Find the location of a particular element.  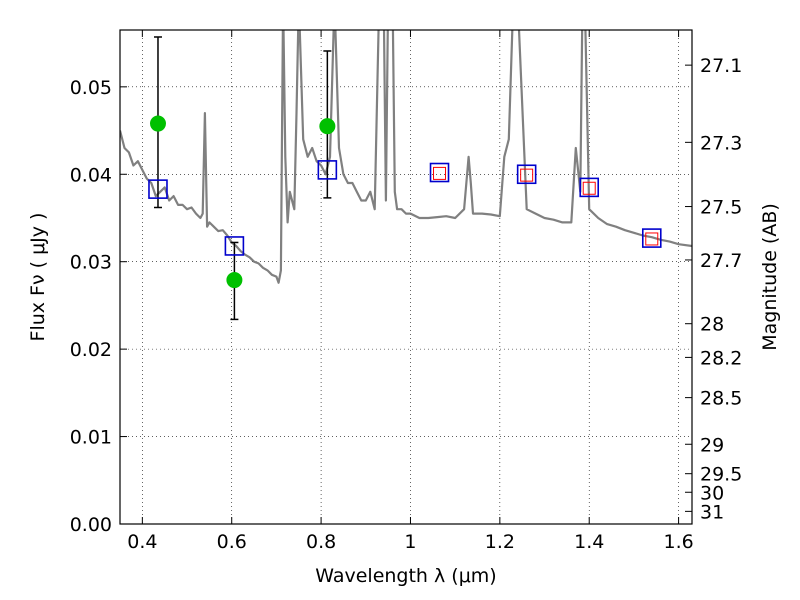

right-tick-label: 27.3 is located at coordinates (721, 143).